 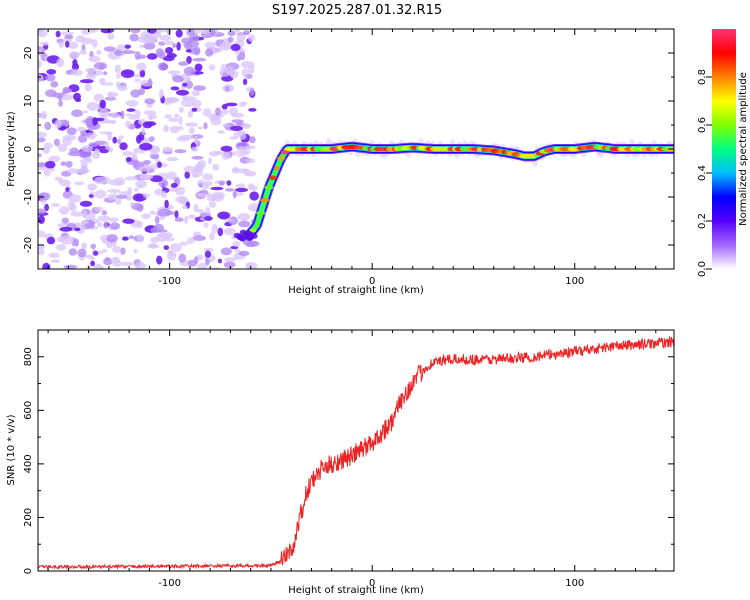 What do you see at coordinates (28, 463) in the screenshot?
I see `snr-y-tick-label: 400` at bounding box center [28, 463].